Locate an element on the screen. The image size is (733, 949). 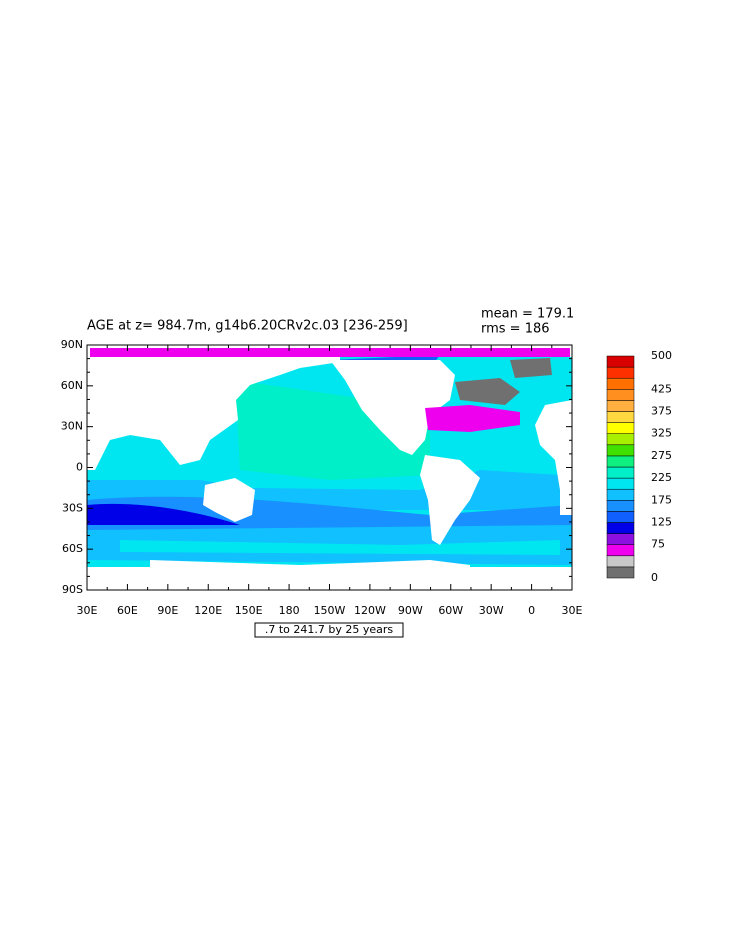
eurasia is located at coordinates (213, 413).